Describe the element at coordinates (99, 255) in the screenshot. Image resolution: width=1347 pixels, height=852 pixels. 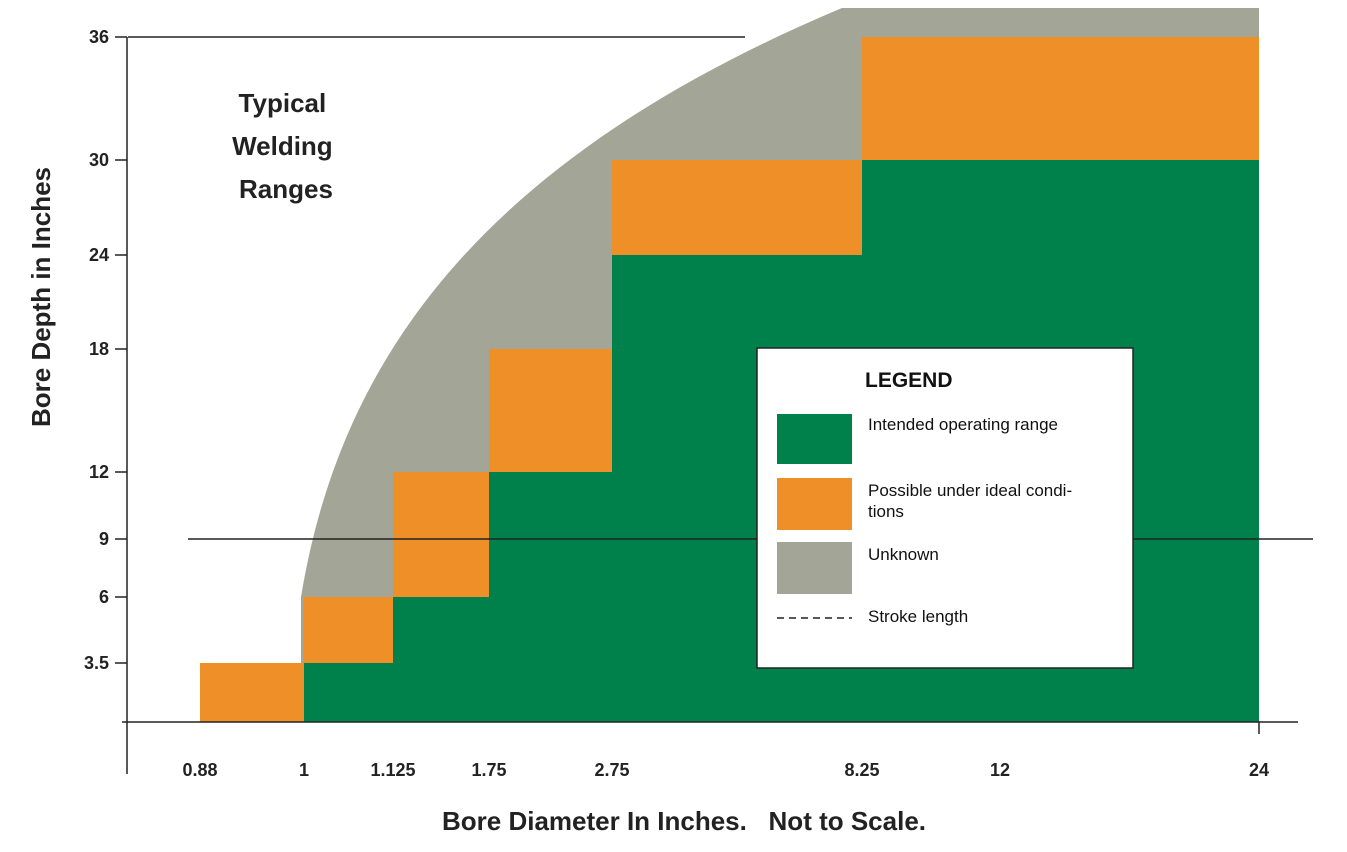
I see `y-tick-label: 24` at that location.